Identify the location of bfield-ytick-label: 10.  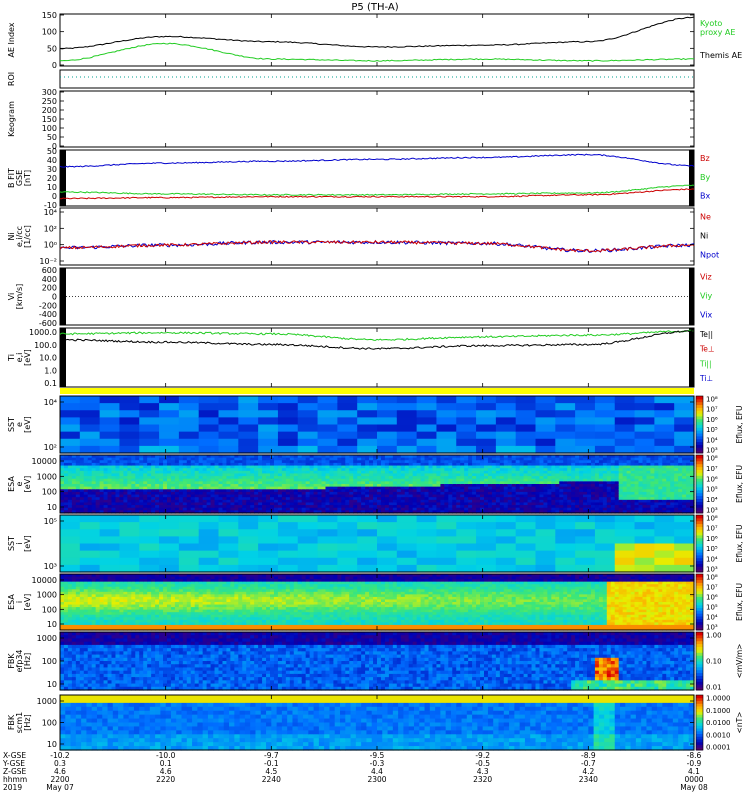
(52, 187).